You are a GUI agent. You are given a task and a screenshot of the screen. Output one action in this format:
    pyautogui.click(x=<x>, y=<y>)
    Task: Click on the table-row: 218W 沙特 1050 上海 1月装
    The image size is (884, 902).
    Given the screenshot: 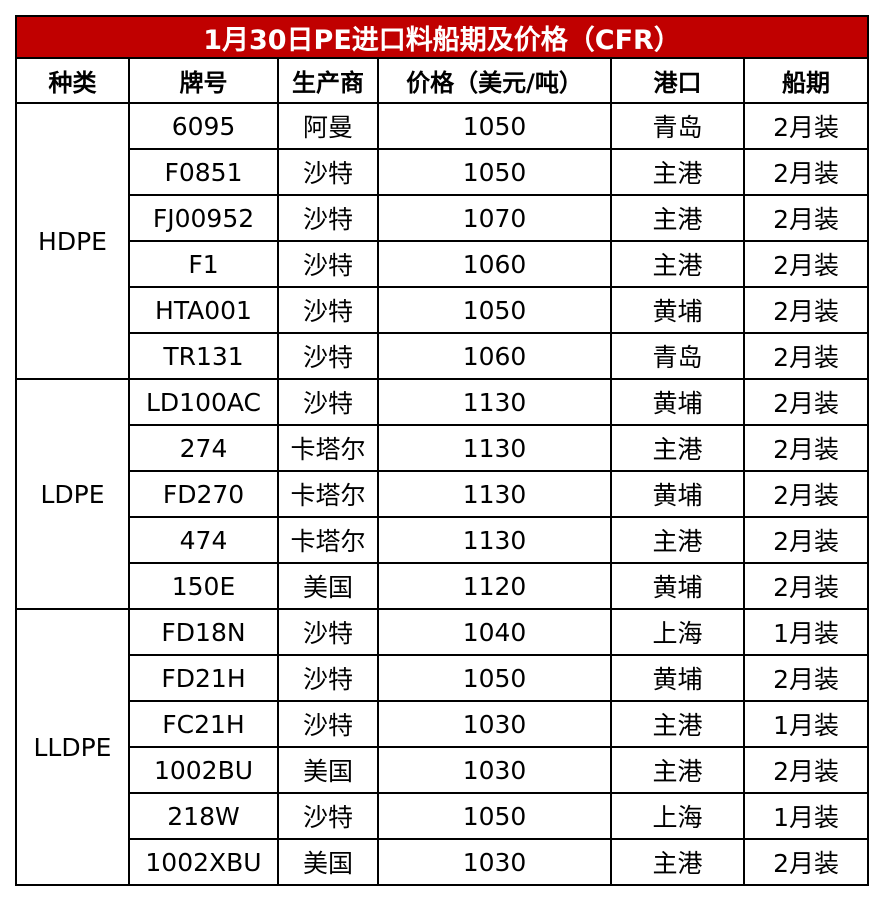 What is the action you would take?
    pyautogui.click(x=443, y=816)
    